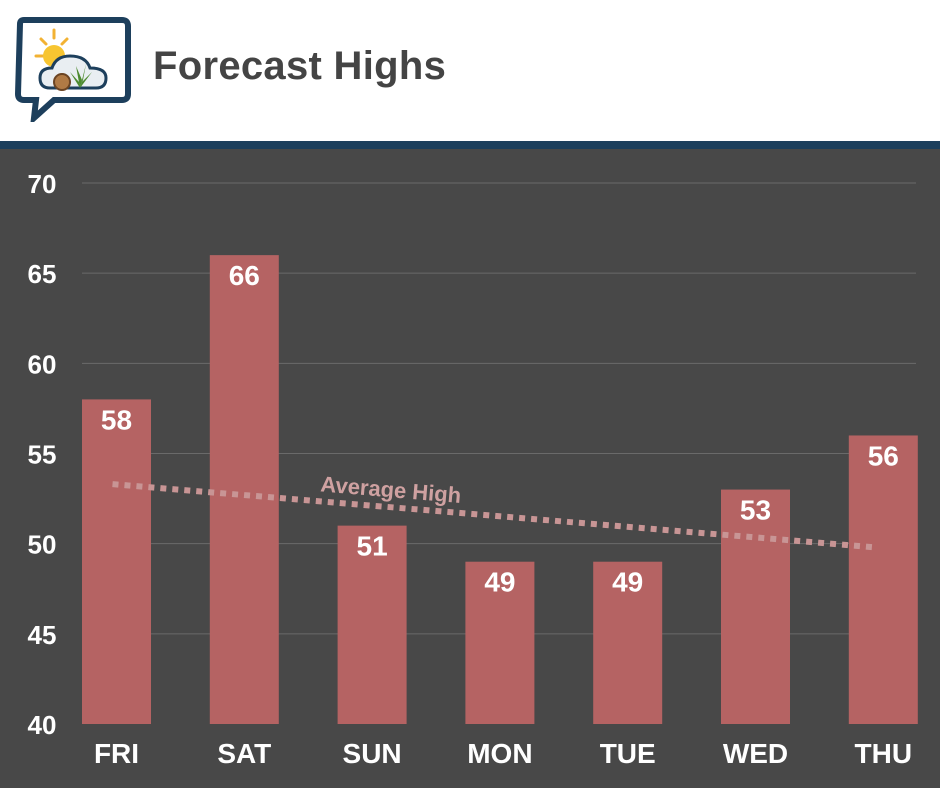 This screenshot has width=940, height=788. What do you see at coordinates (500, 642) in the screenshot?
I see `bar-mon` at bounding box center [500, 642].